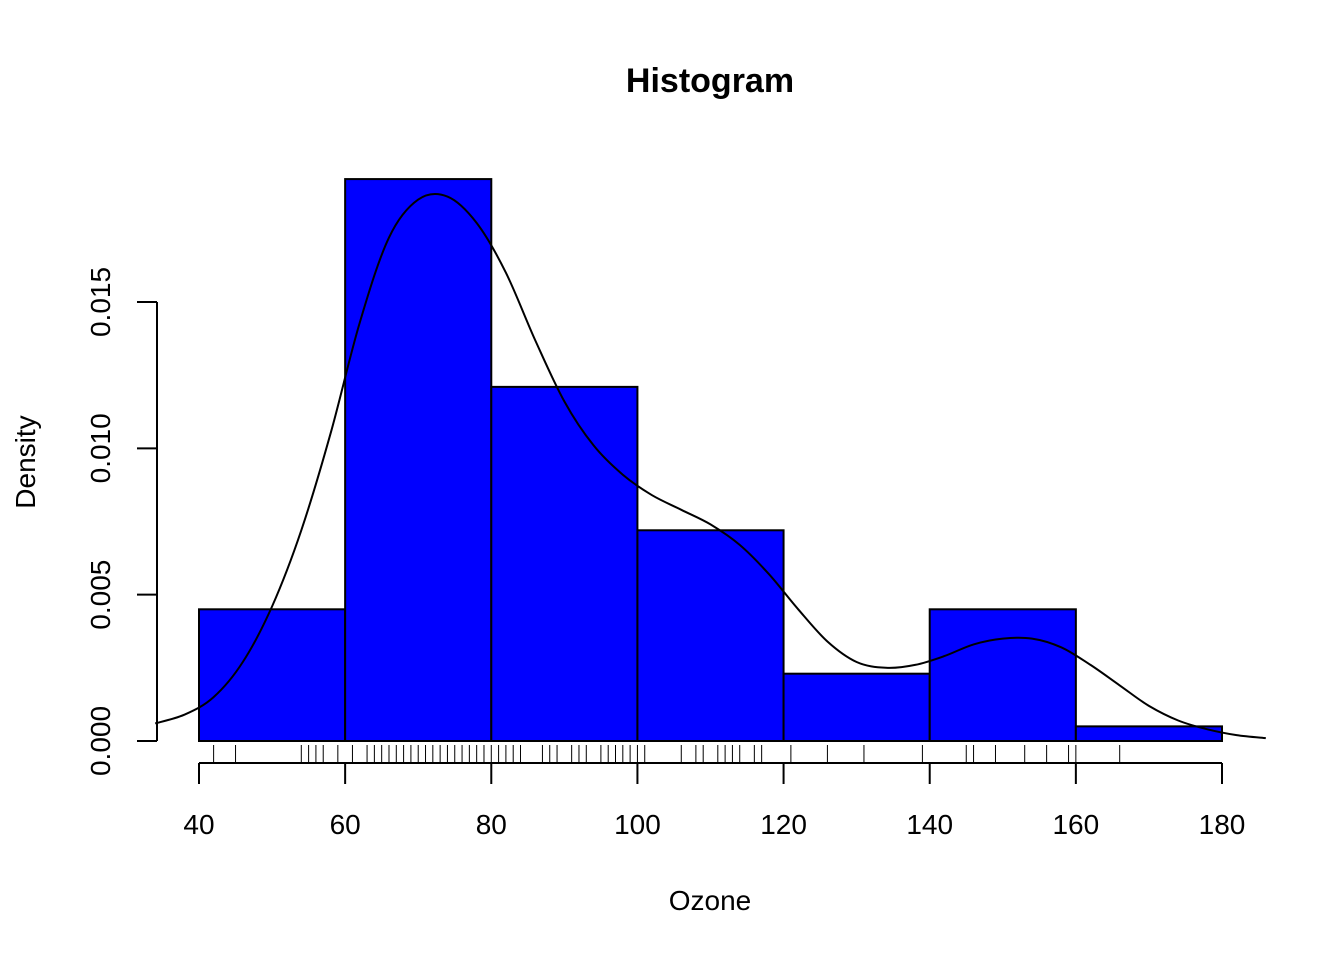 This screenshot has height=960, width=1344. I want to click on y-axis-label: Density, so click(25, 461).